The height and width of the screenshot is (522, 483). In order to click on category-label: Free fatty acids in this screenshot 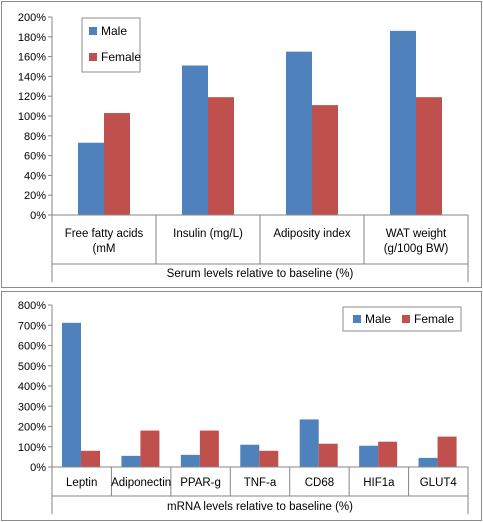, I will do `click(104, 234)`.